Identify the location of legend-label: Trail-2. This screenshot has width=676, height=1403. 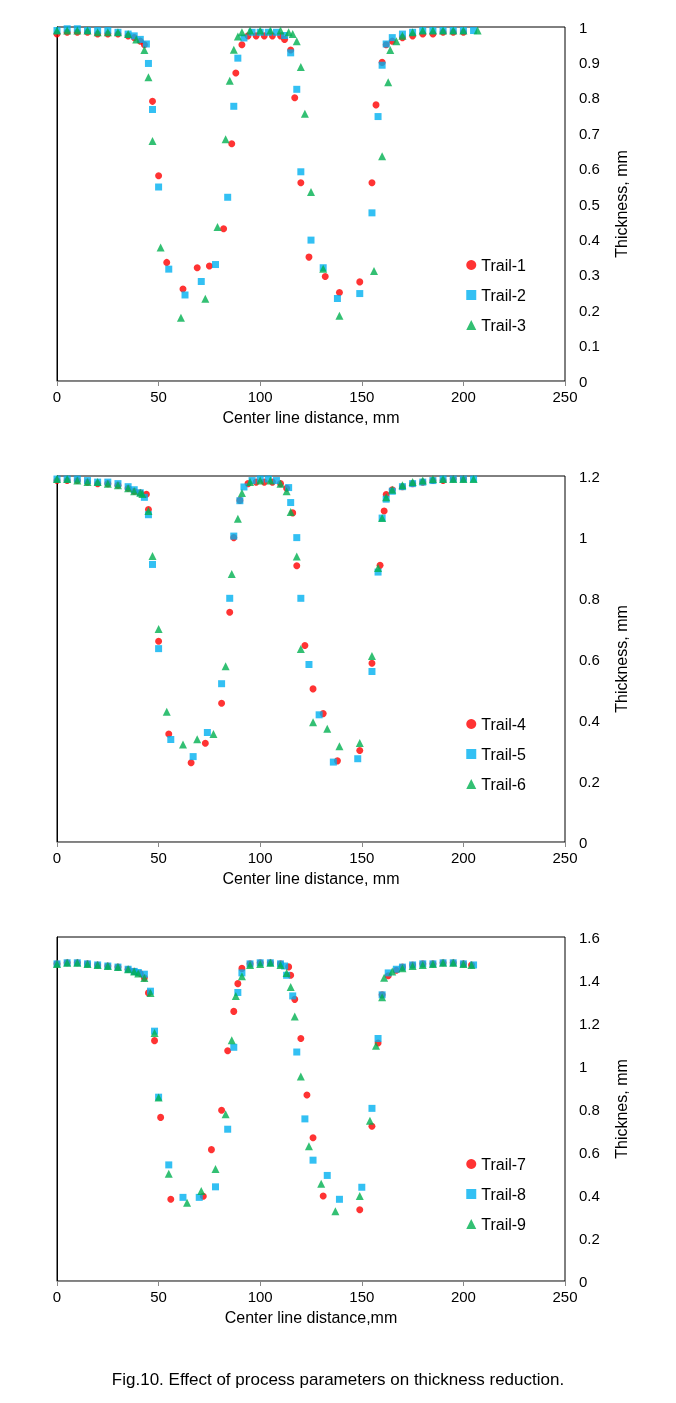
(504, 295).